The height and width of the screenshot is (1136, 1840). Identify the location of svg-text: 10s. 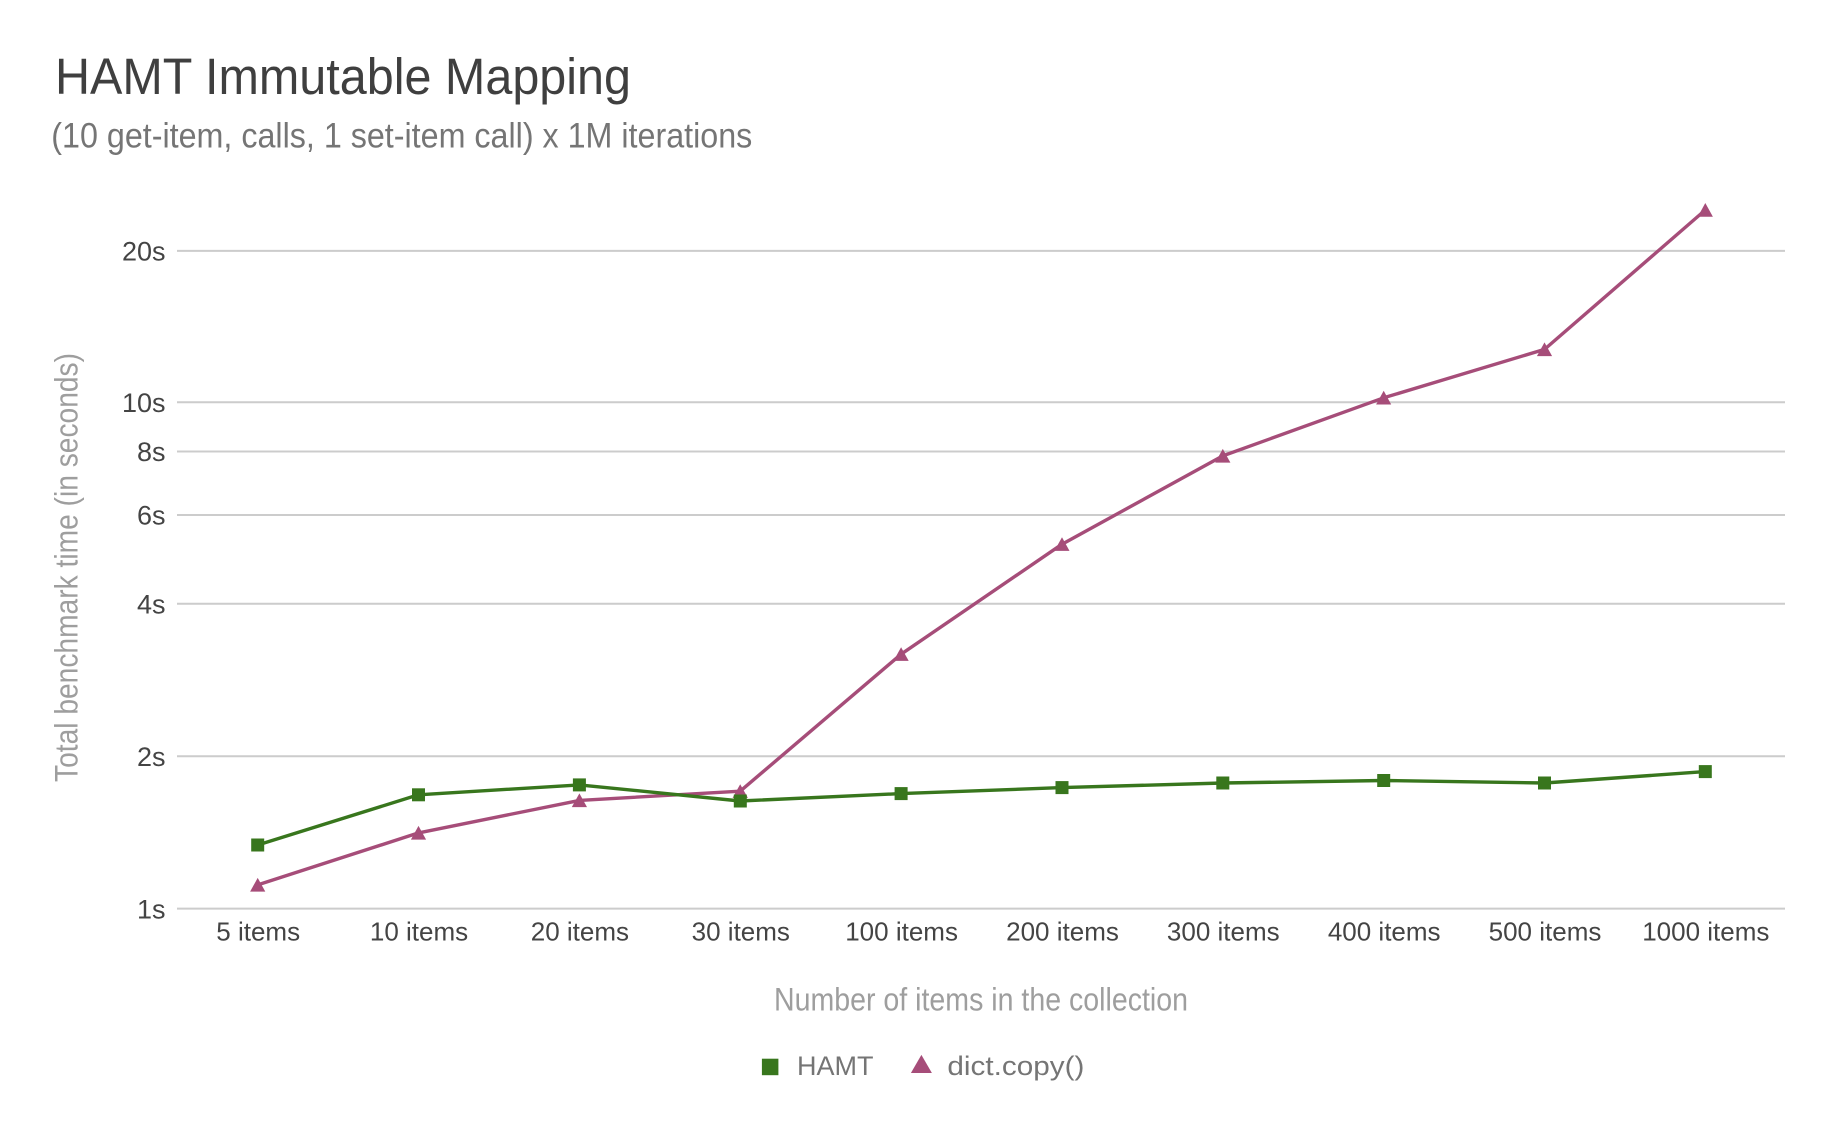
(144, 403).